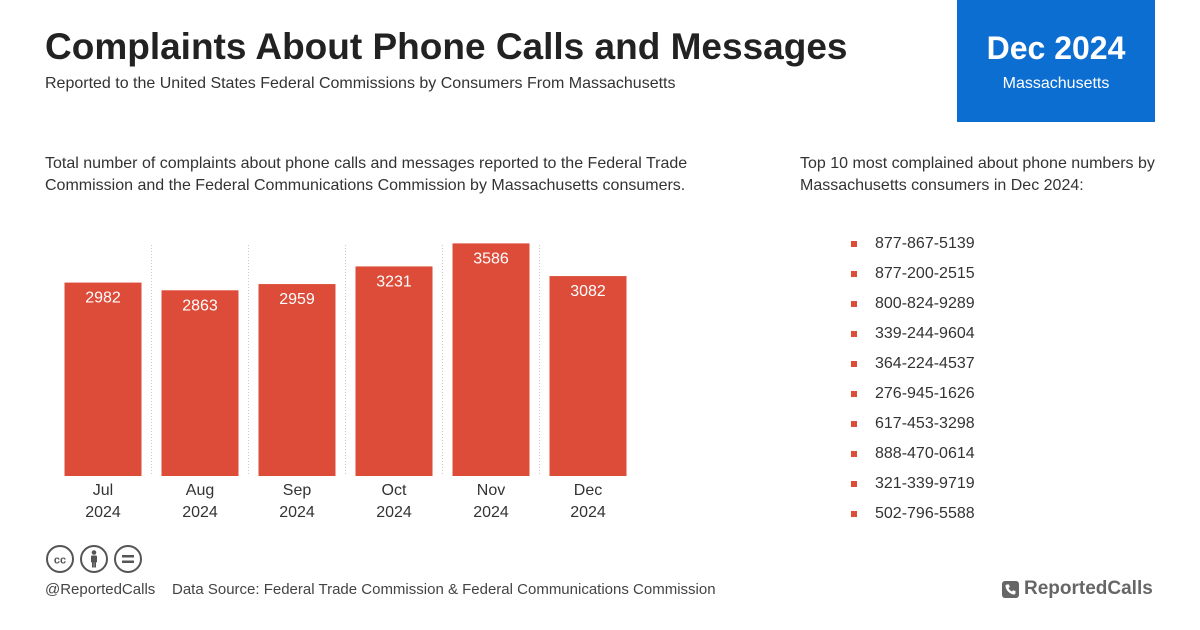 Image resolution: width=1200 pixels, height=630 pixels. I want to click on brand-logo: ReportedCalls, so click(1077, 589).